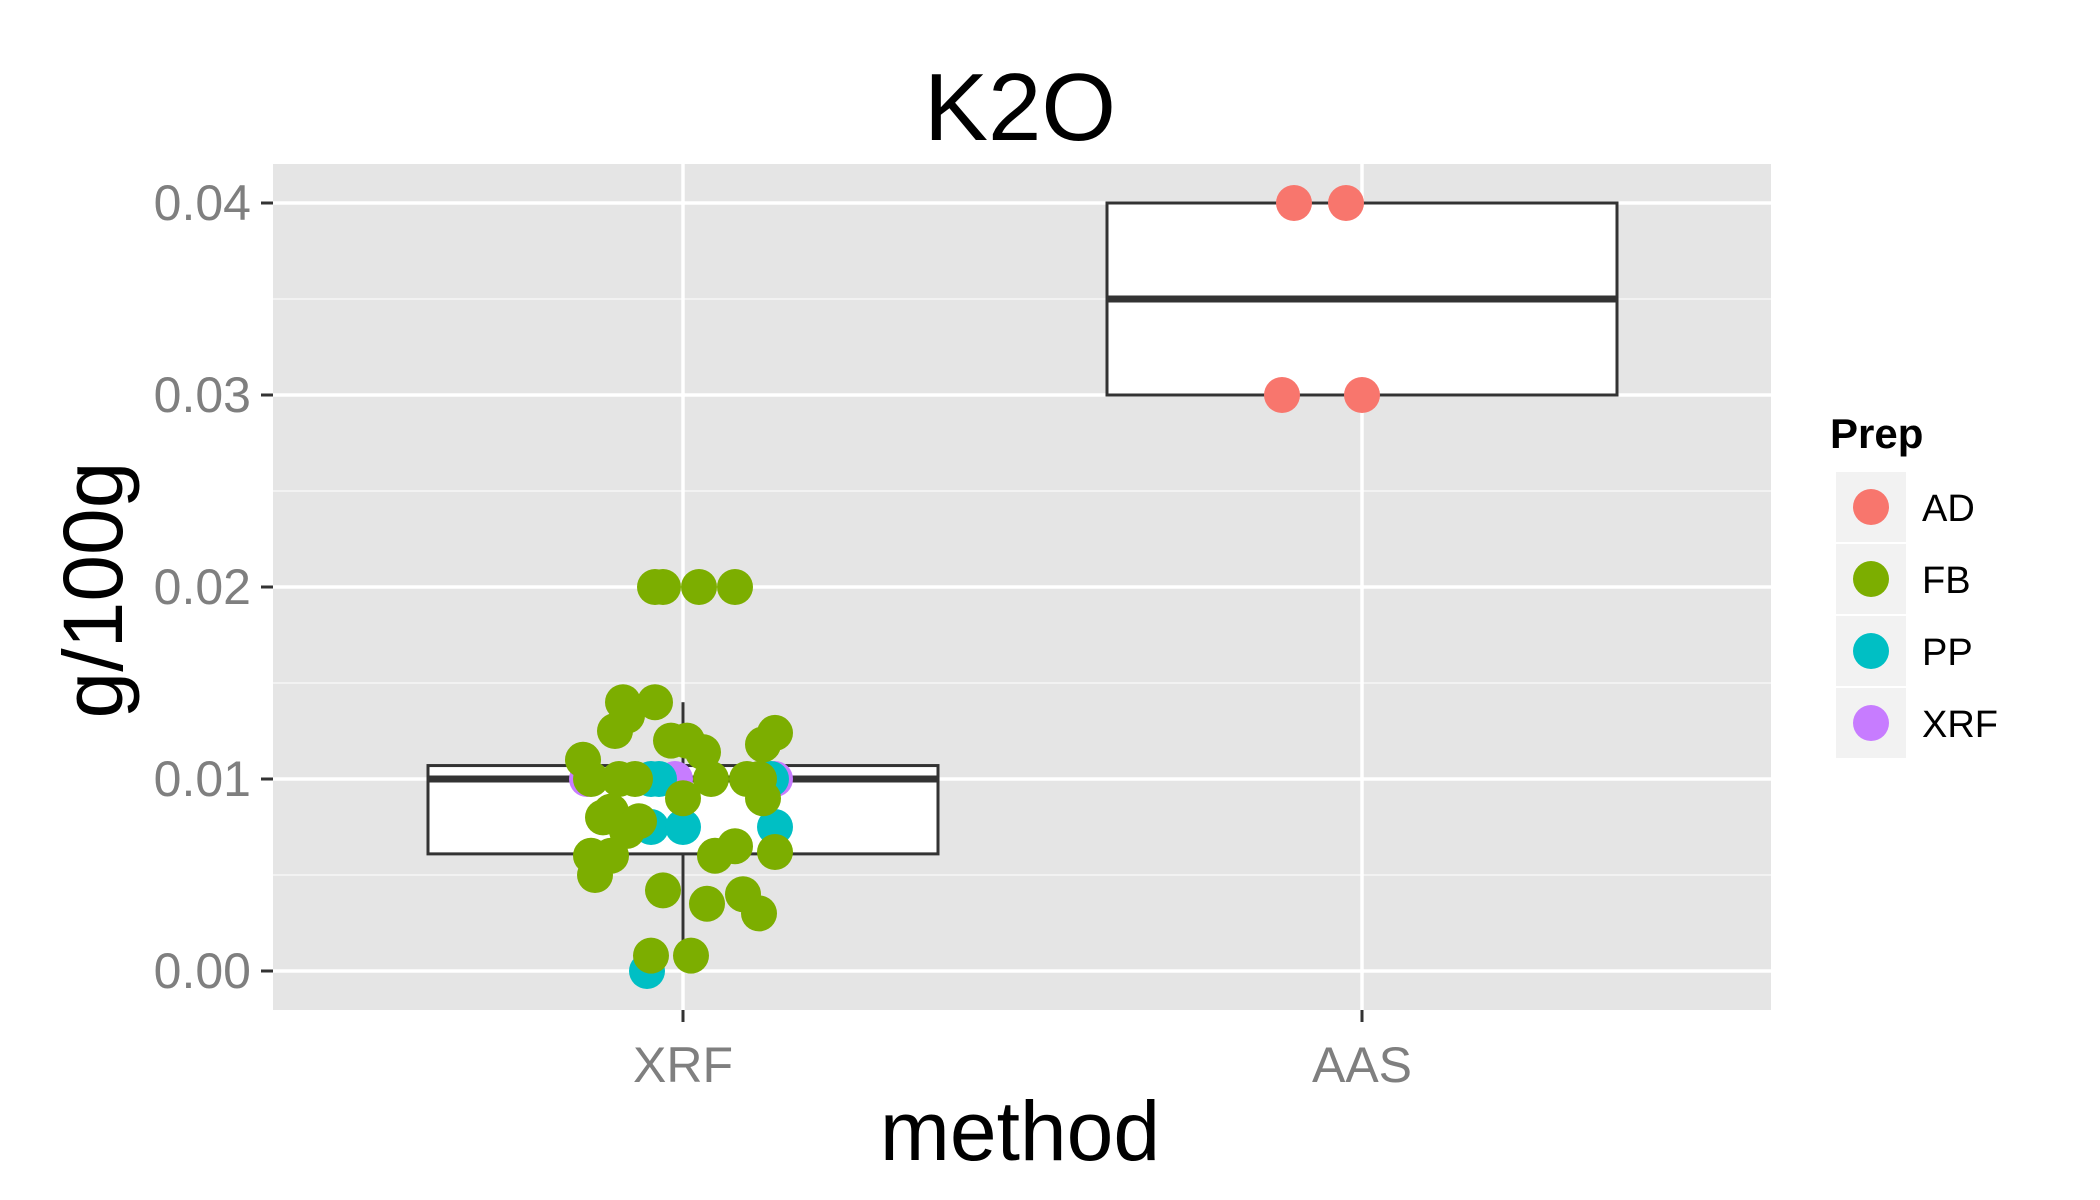  What do you see at coordinates (1020, 1131) in the screenshot?
I see `x-axis-label: method` at bounding box center [1020, 1131].